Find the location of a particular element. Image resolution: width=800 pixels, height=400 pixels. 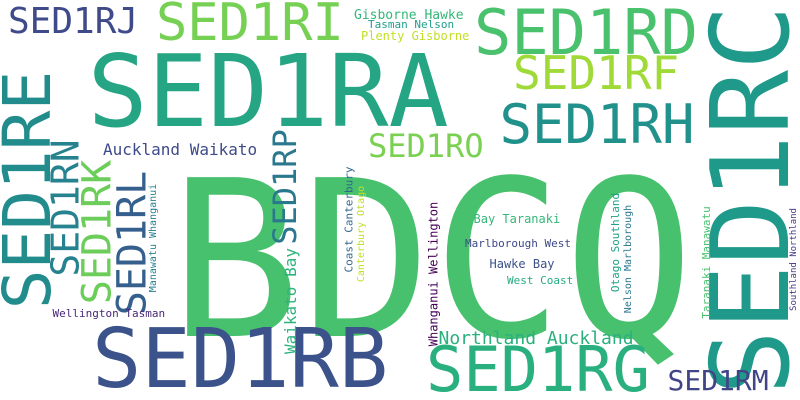

word-manawatu-whanganui: Manawatu Whanganui is located at coordinates (154, 238).